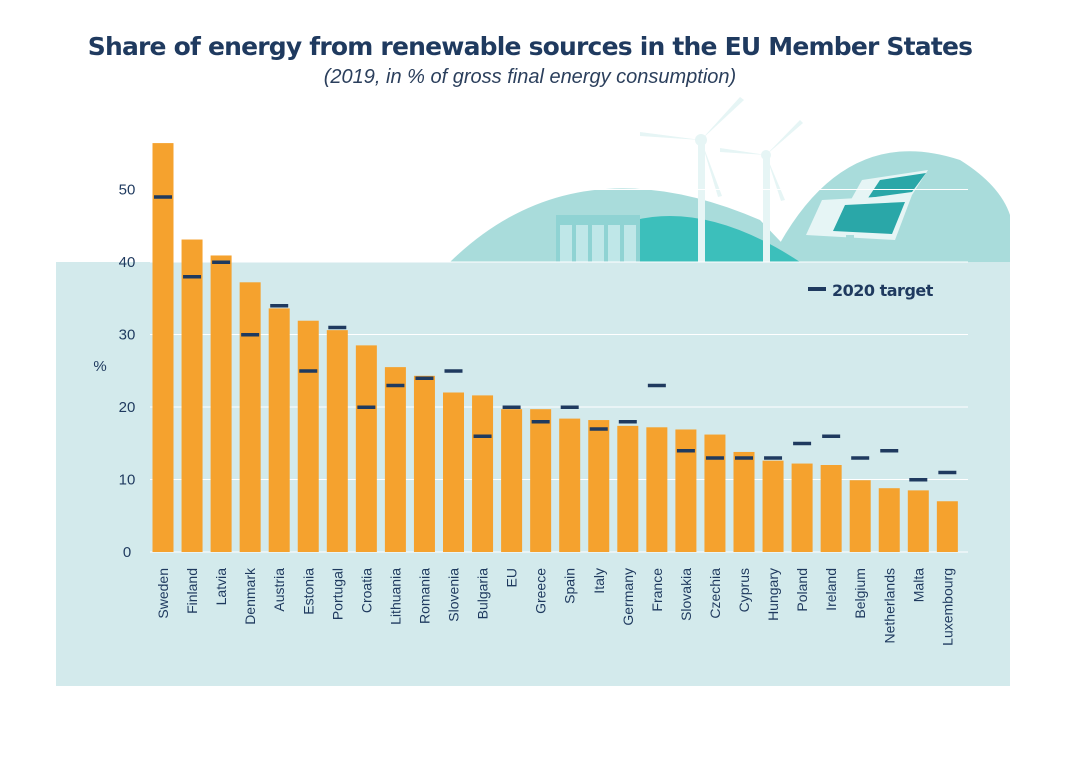 The image size is (1080, 763). Describe the element at coordinates (308, 436) in the screenshot. I see `bar-estonia` at that location.